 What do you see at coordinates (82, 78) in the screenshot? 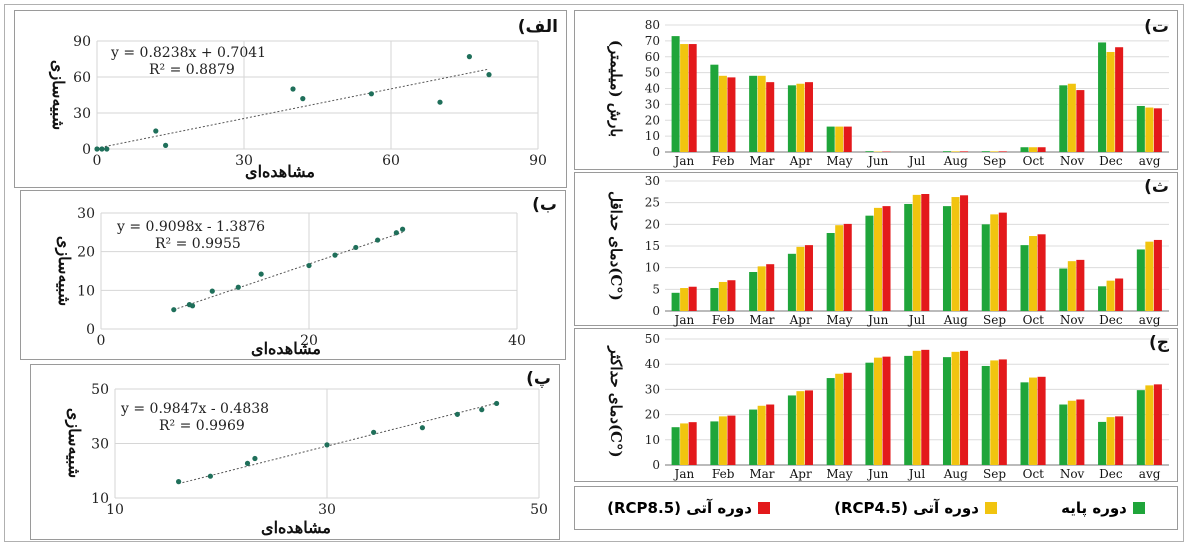
I see `y-tick-label: 60` at bounding box center [82, 78].